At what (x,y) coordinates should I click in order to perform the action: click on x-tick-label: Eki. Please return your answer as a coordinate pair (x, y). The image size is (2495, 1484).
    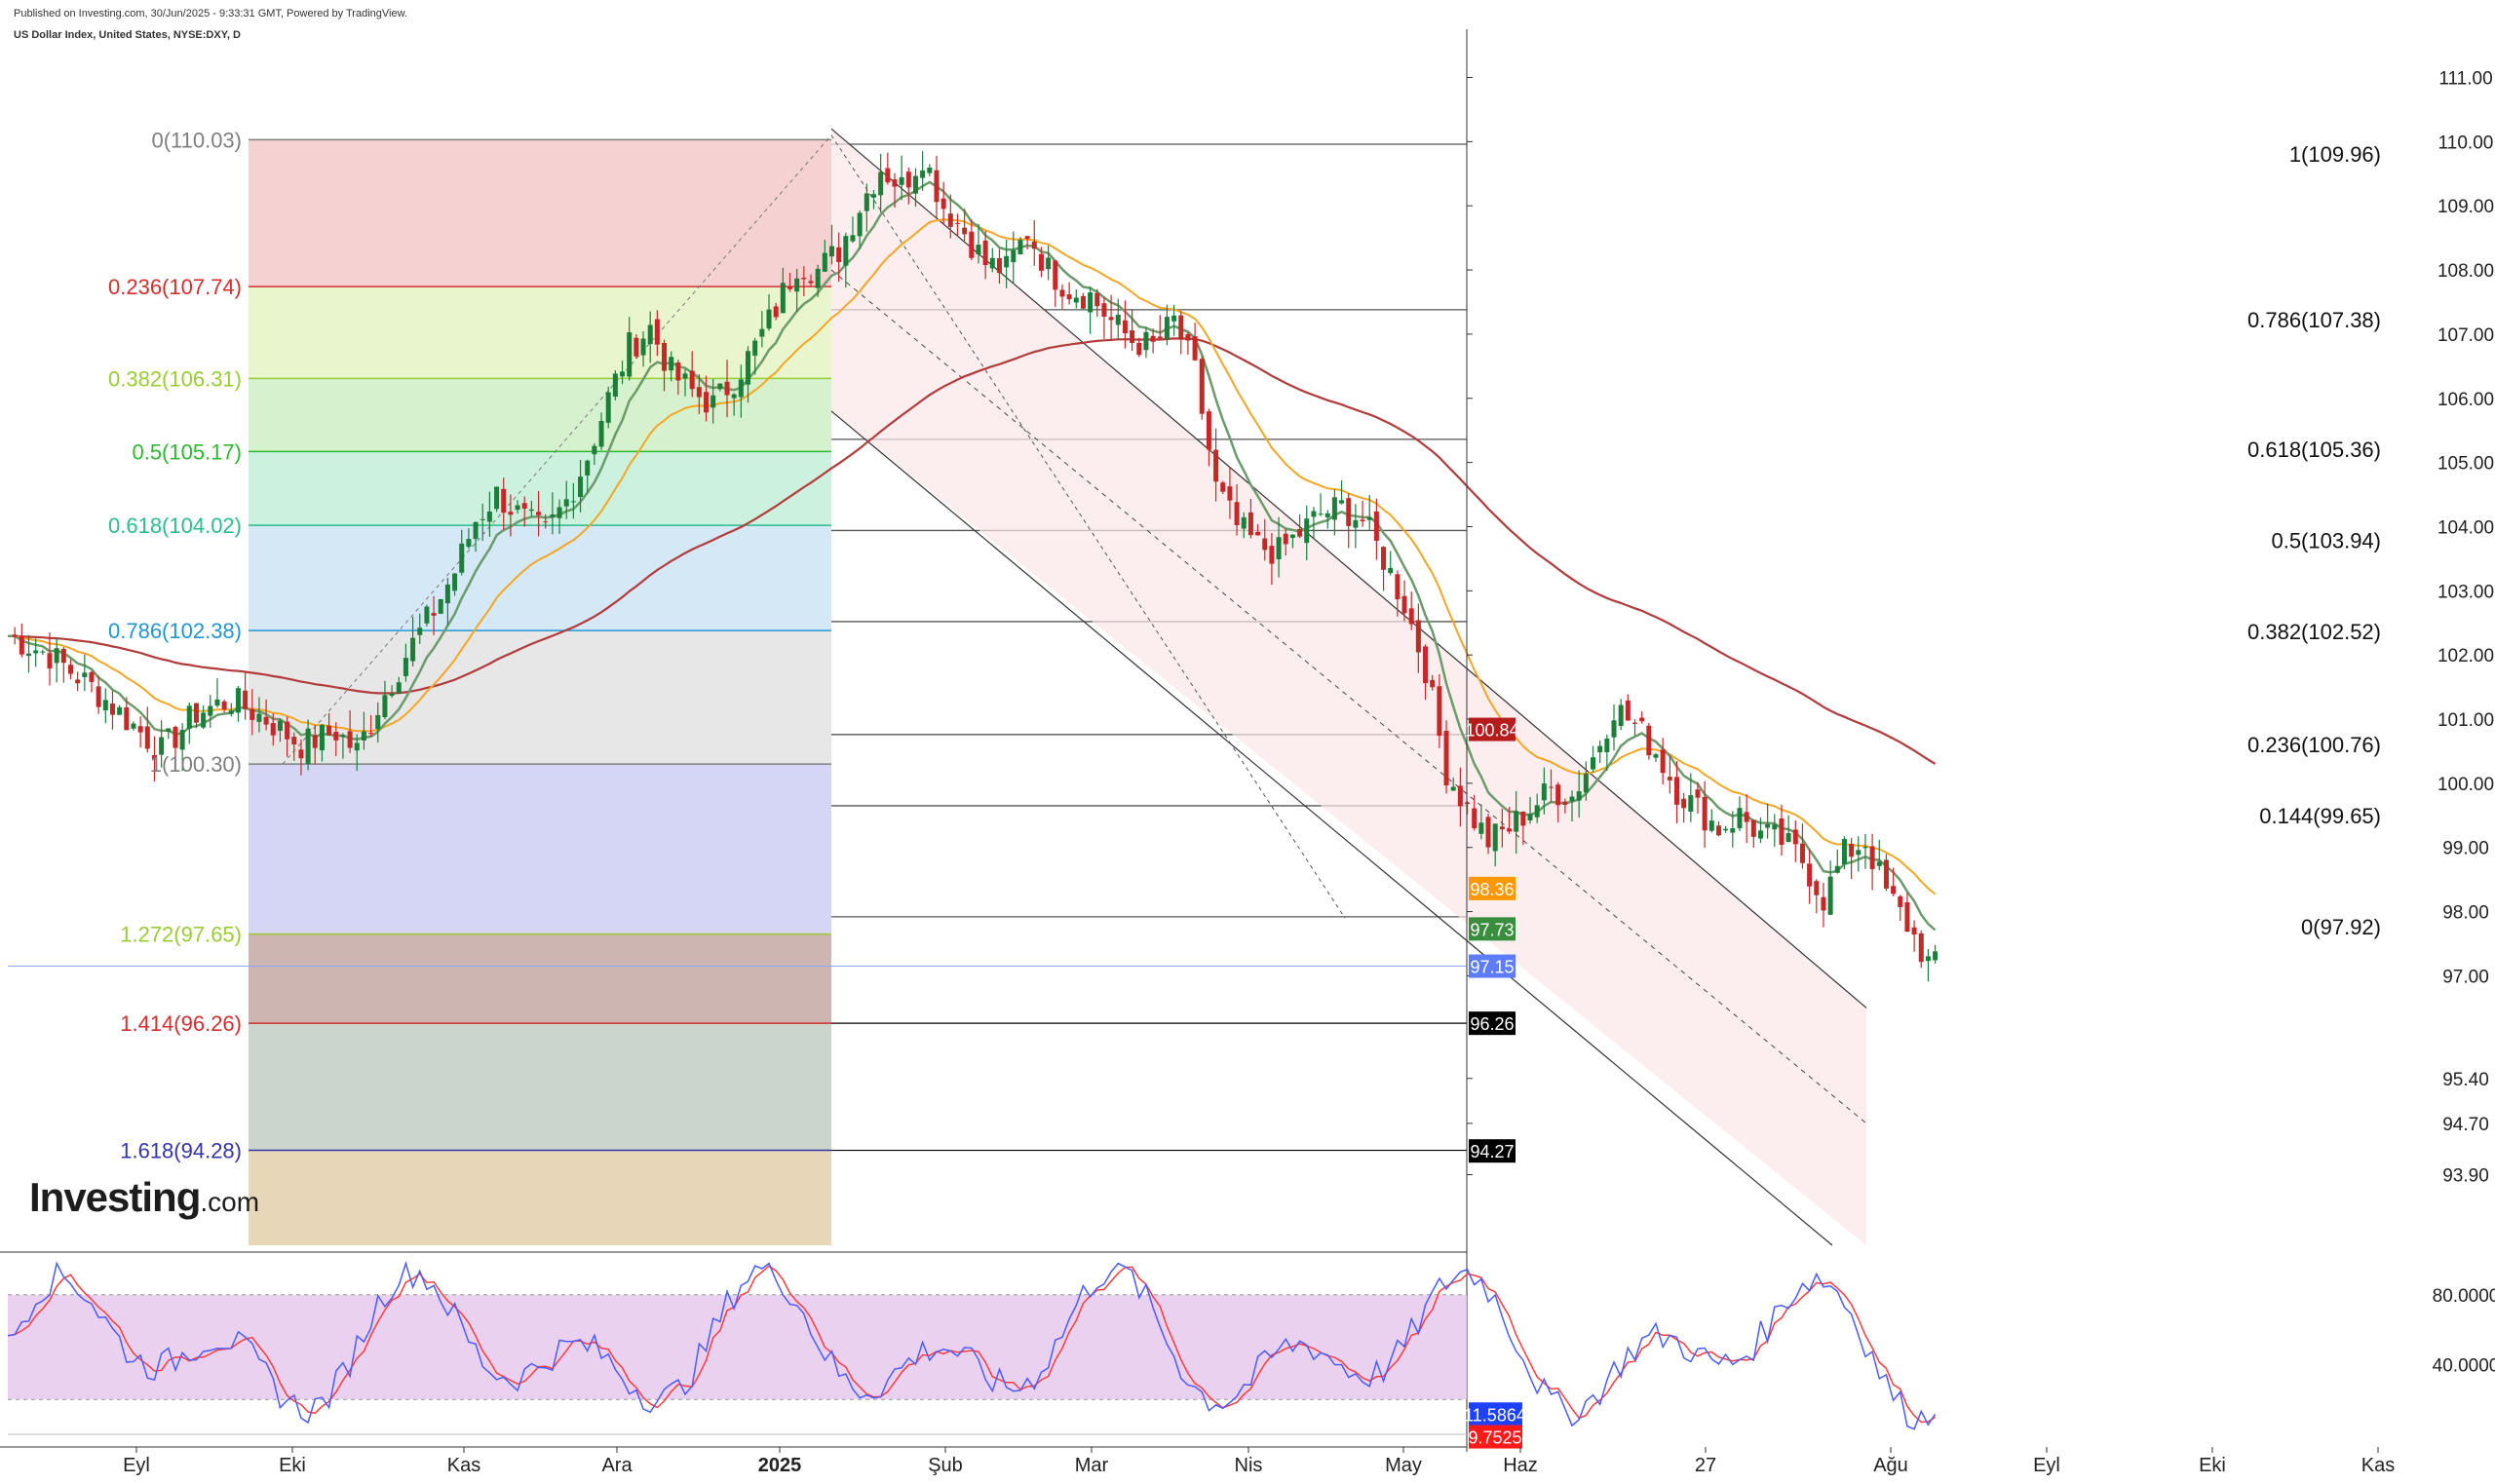
    Looking at the image, I should click on (292, 1465).